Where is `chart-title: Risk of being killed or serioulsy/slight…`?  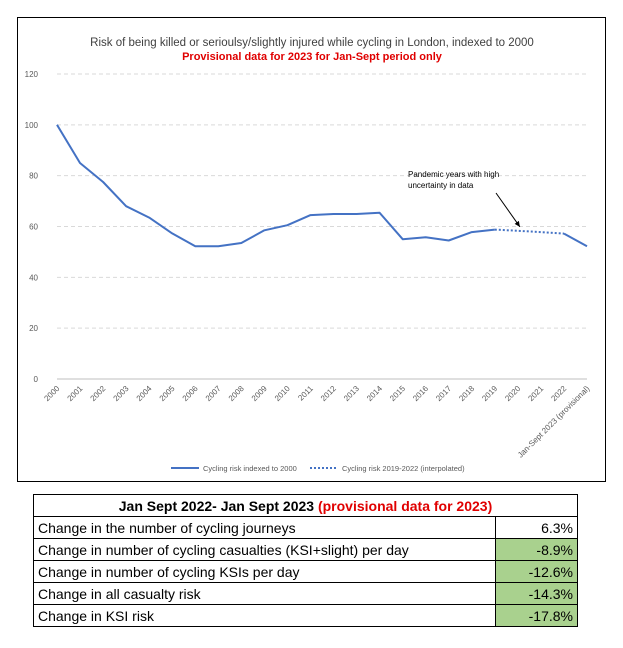
chart-title: Risk of being killed or serioulsy/slight… is located at coordinates (312, 43).